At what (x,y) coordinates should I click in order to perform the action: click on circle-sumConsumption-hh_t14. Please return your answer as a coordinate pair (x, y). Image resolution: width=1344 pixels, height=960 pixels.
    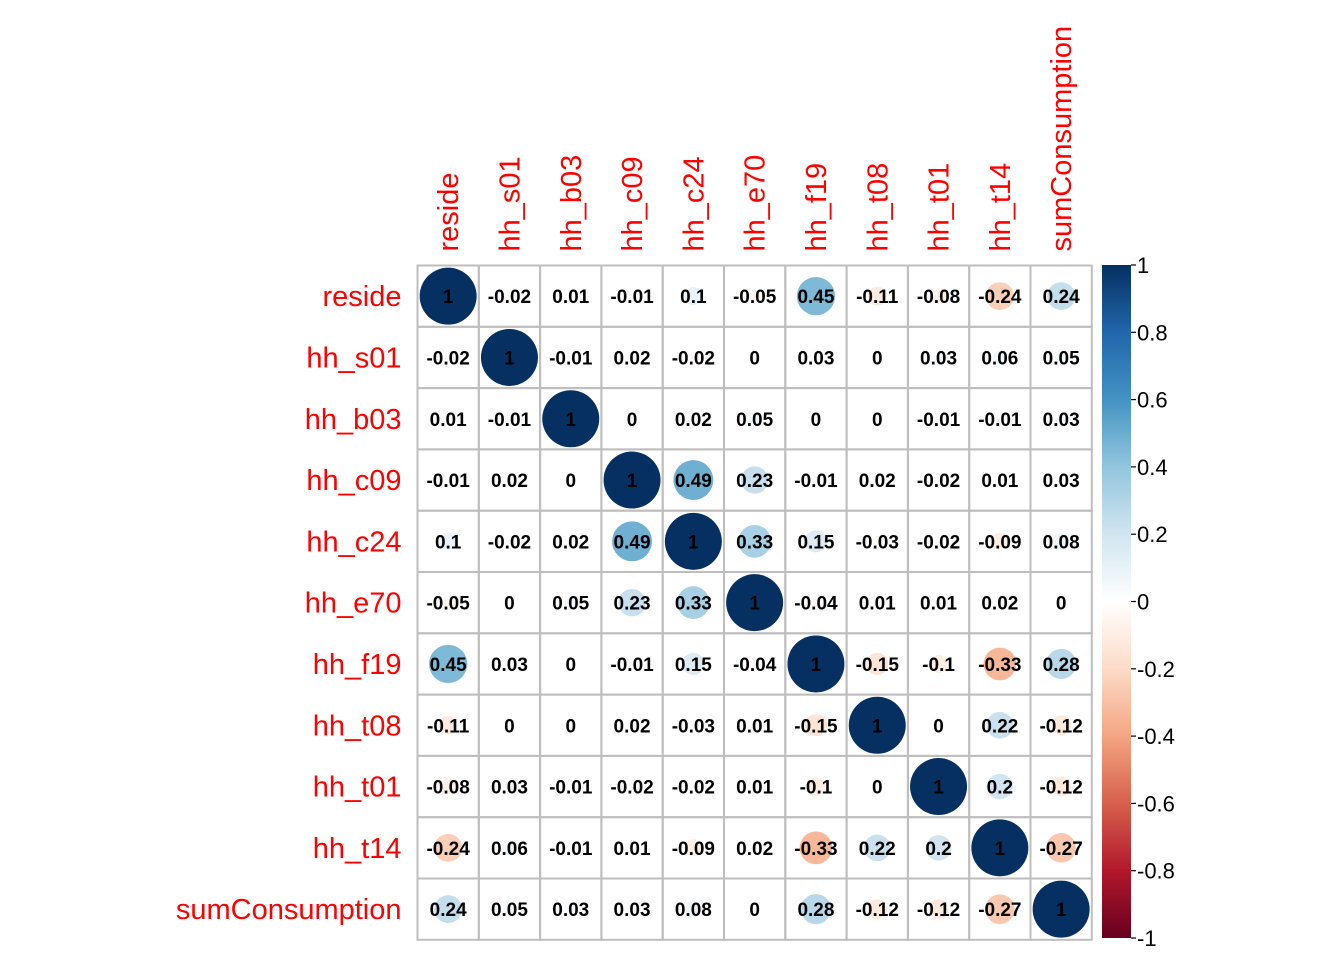
    Looking at the image, I should click on (1000, 909).